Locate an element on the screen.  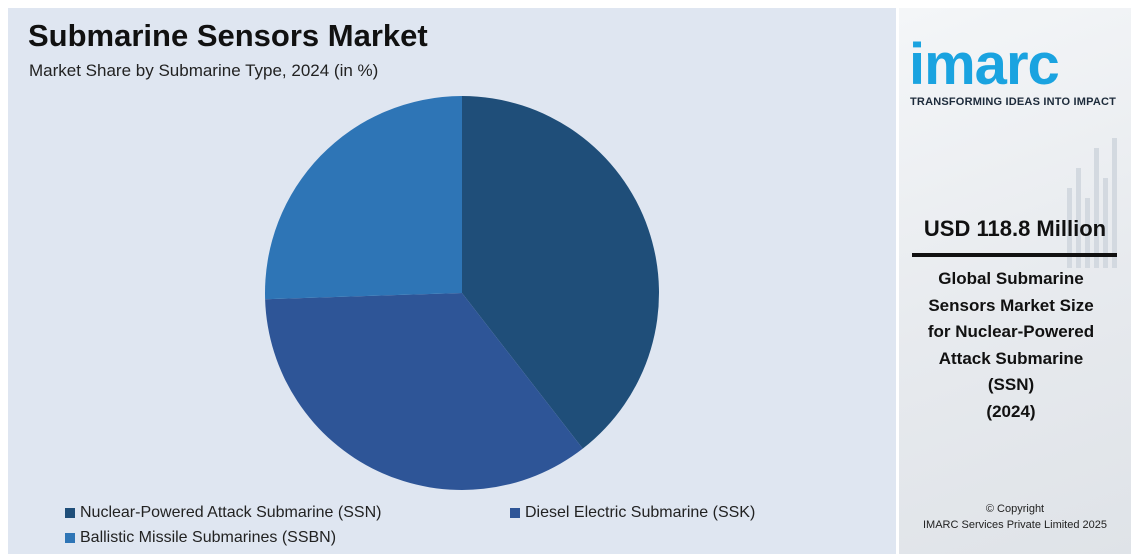
copyright-line: © Copyright is located at coordinates (1015, 509).